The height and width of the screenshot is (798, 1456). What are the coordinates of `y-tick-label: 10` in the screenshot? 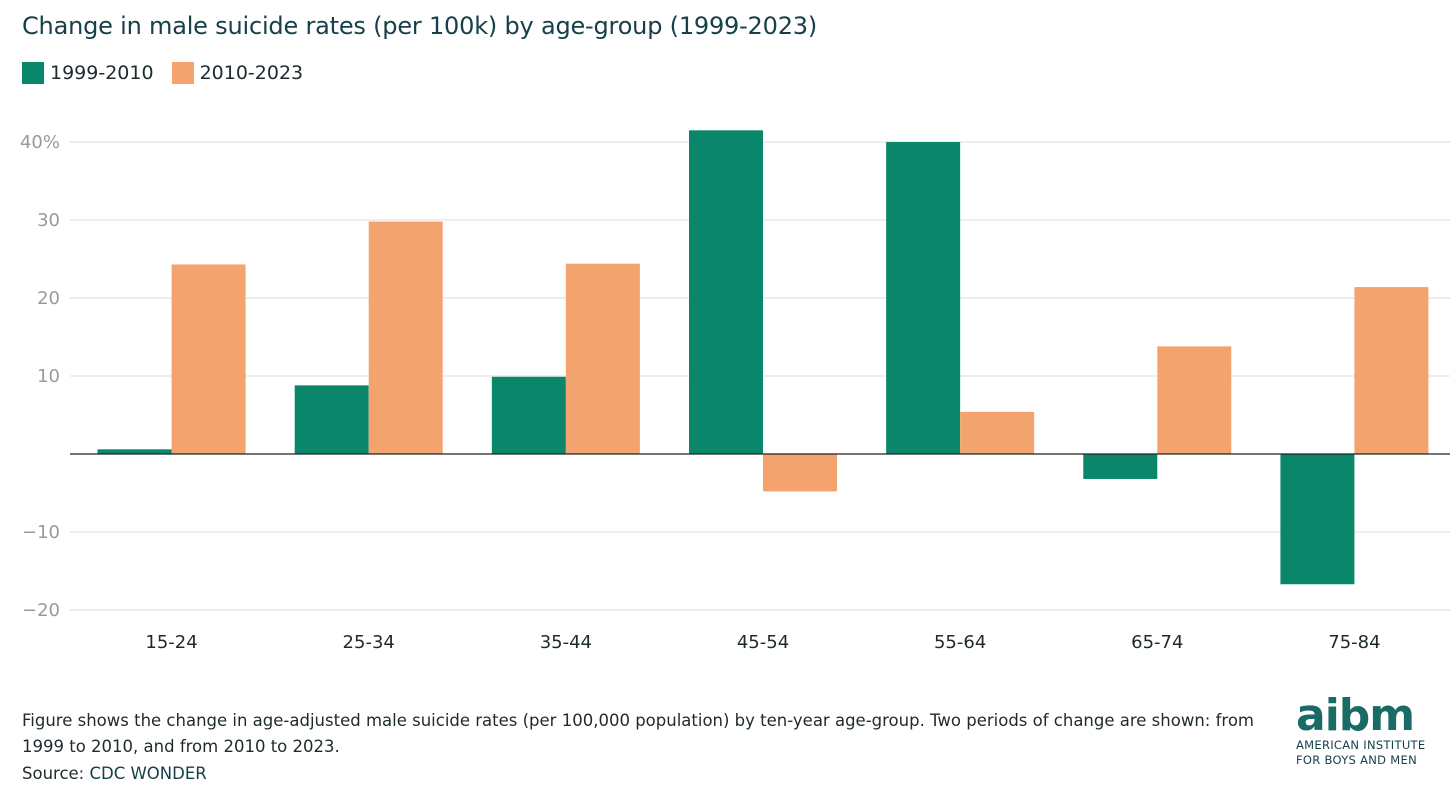 It's located at (48, 376).